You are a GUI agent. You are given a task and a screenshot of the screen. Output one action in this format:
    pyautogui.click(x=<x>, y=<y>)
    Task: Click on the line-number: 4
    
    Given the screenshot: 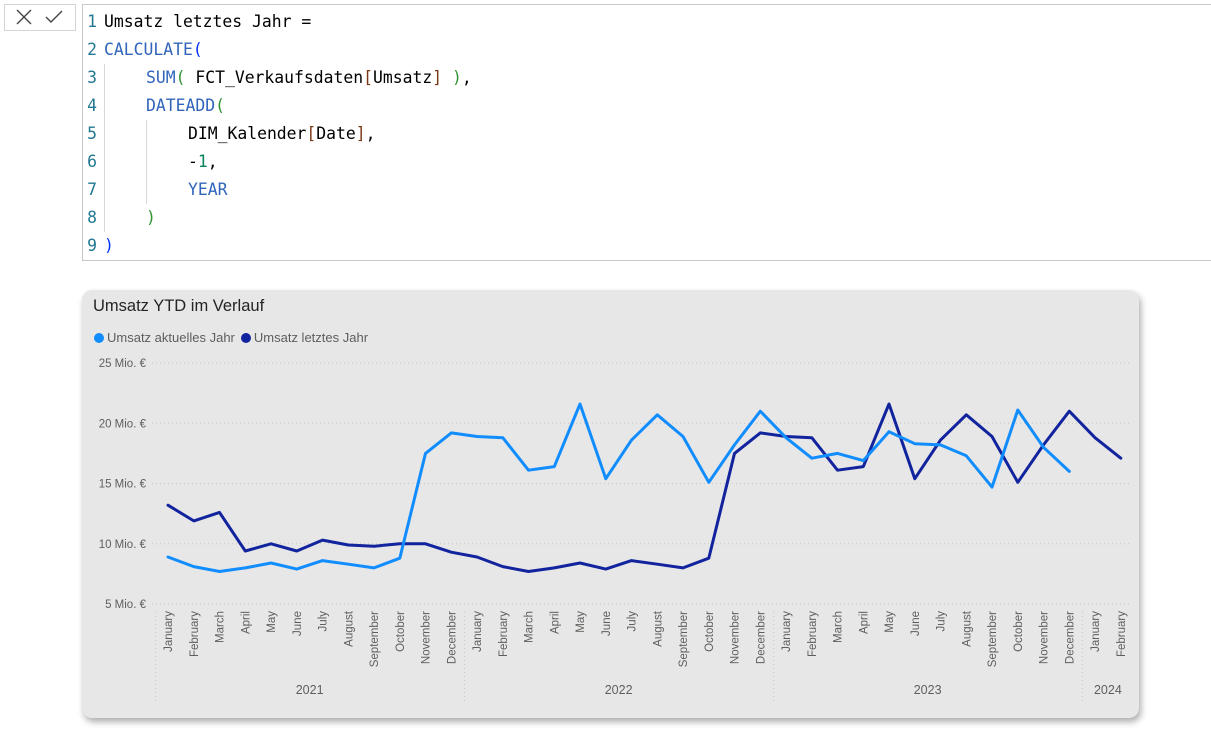 What is the action you would take?
    pyautogui.click(x=92, y=105)
    